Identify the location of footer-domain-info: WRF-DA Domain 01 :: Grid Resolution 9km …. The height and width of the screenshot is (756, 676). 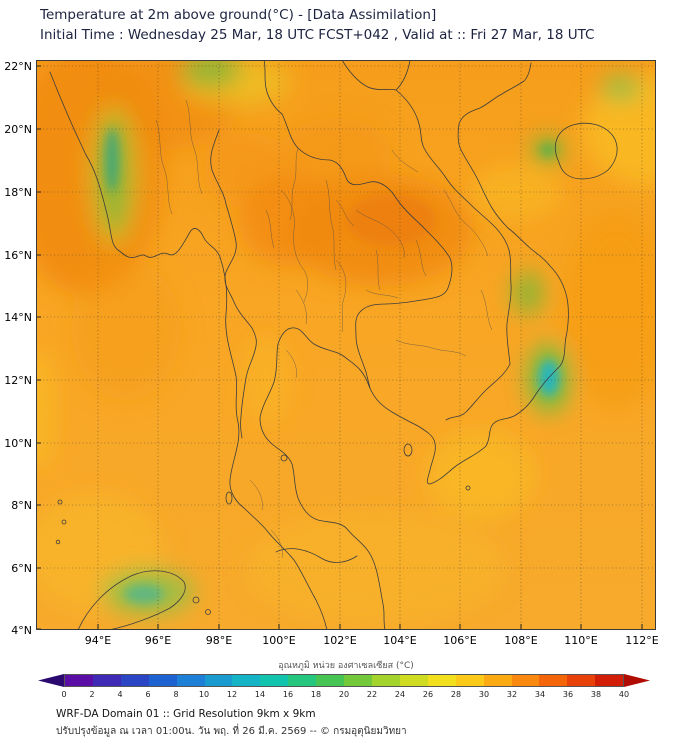
(186, 714).